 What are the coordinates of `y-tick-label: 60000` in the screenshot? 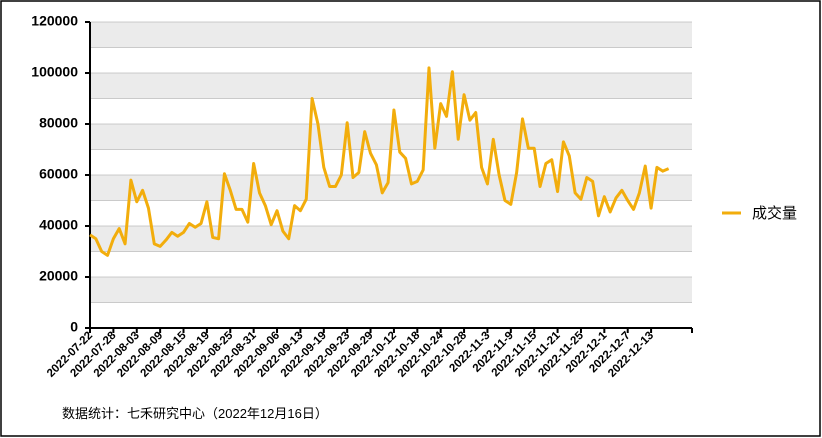 It's located at (58, 174).